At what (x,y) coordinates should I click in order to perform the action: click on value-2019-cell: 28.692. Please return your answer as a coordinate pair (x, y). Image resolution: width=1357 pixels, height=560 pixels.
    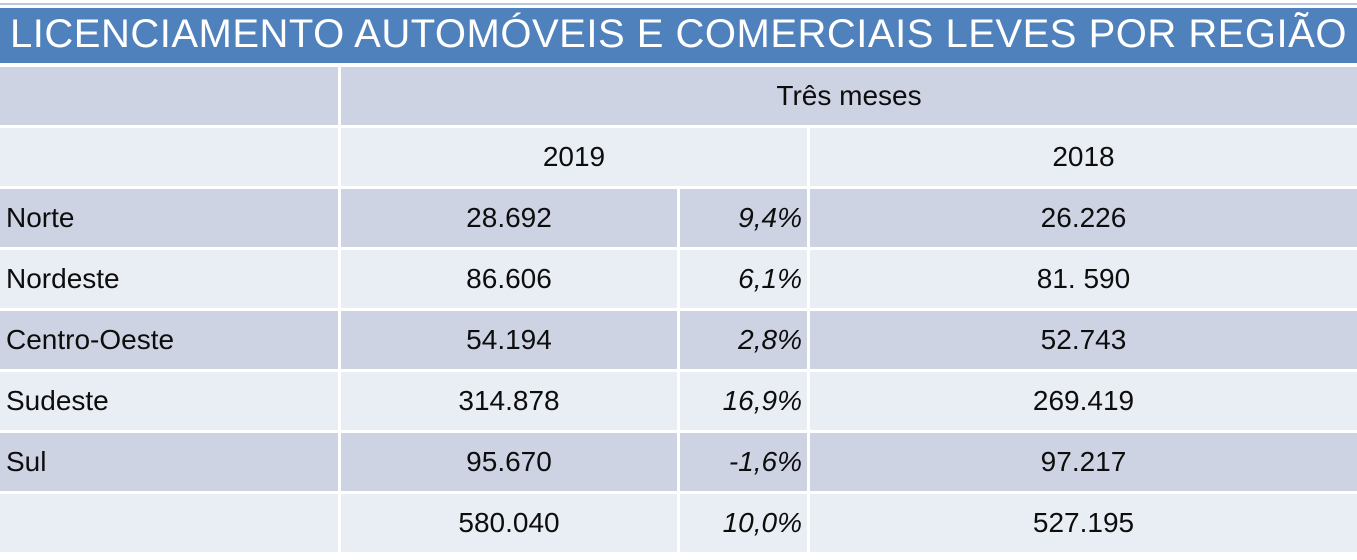
    Looking at the image, I should click on (509, 218).